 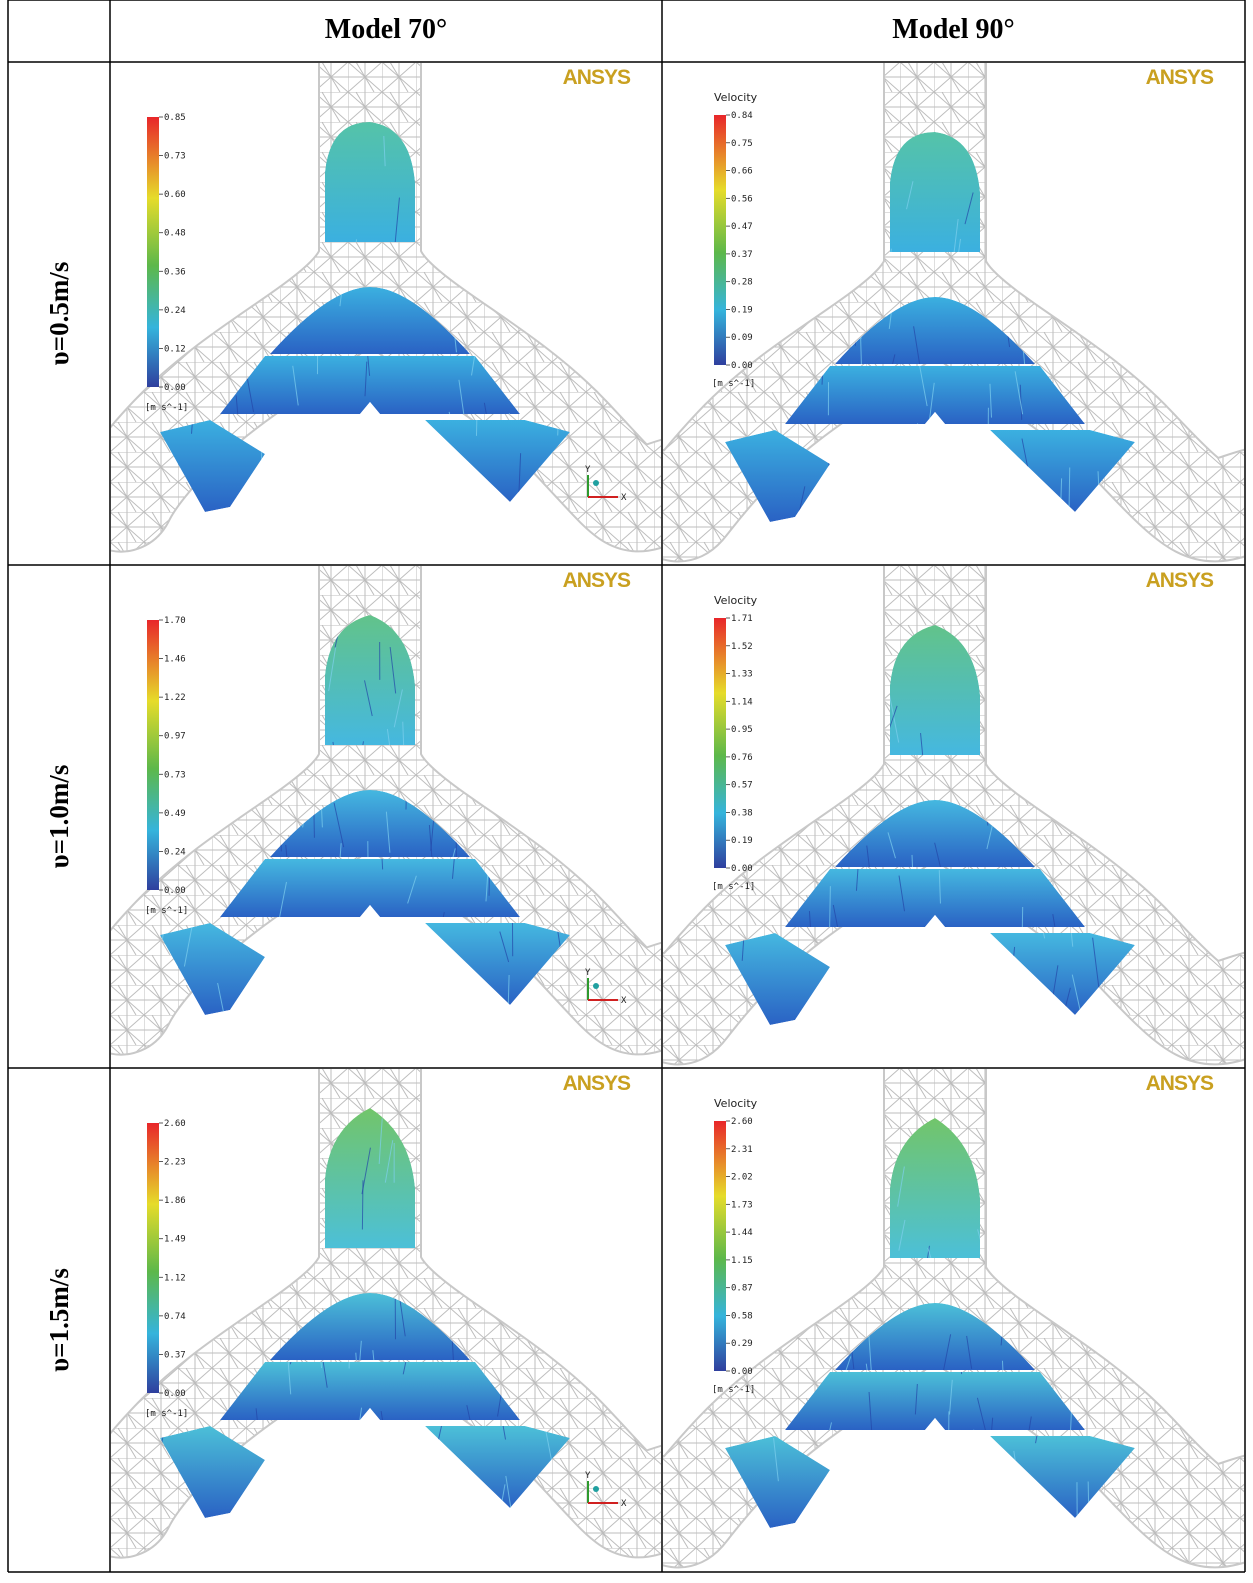 What do you see at coordinates (175, 775) in the screenshot?
I see `colorbar-label: 0.73` at bounding box center [175, 775].